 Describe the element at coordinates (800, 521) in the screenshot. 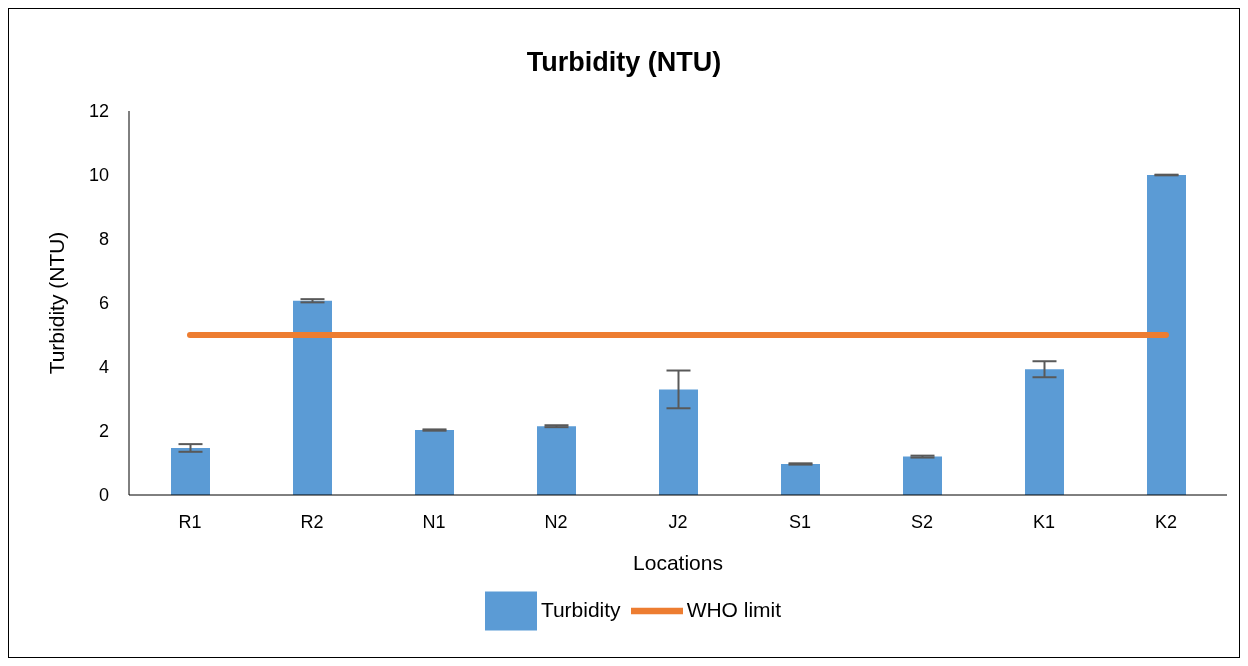

I see `x-tick-label: S1` at that location.